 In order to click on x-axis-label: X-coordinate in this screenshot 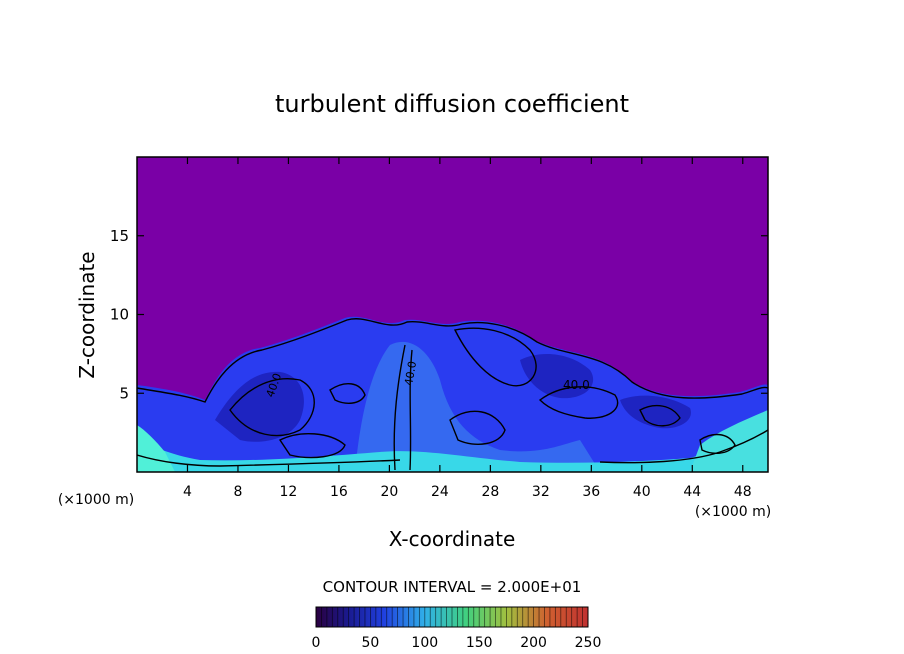, I will do `click(452, 539)`.